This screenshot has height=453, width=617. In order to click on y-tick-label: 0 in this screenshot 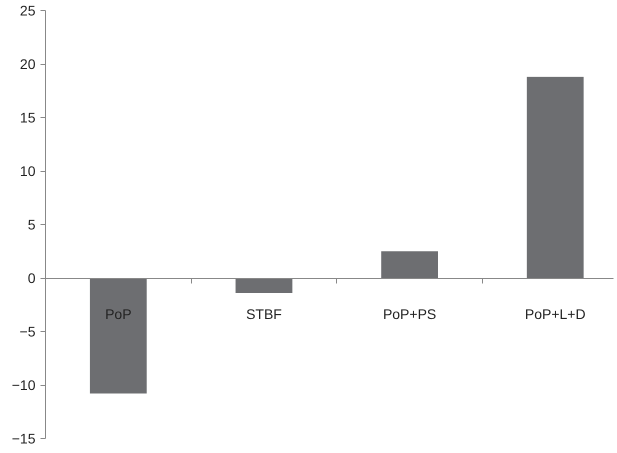, I will do `click(32, 278)`.